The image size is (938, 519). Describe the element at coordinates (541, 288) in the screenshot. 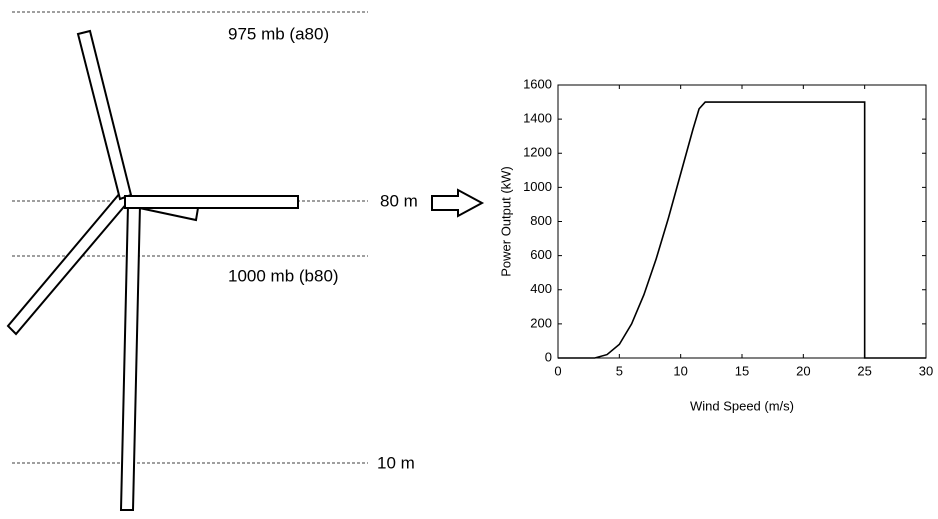

I see `y-tick-label: 400` at that location.